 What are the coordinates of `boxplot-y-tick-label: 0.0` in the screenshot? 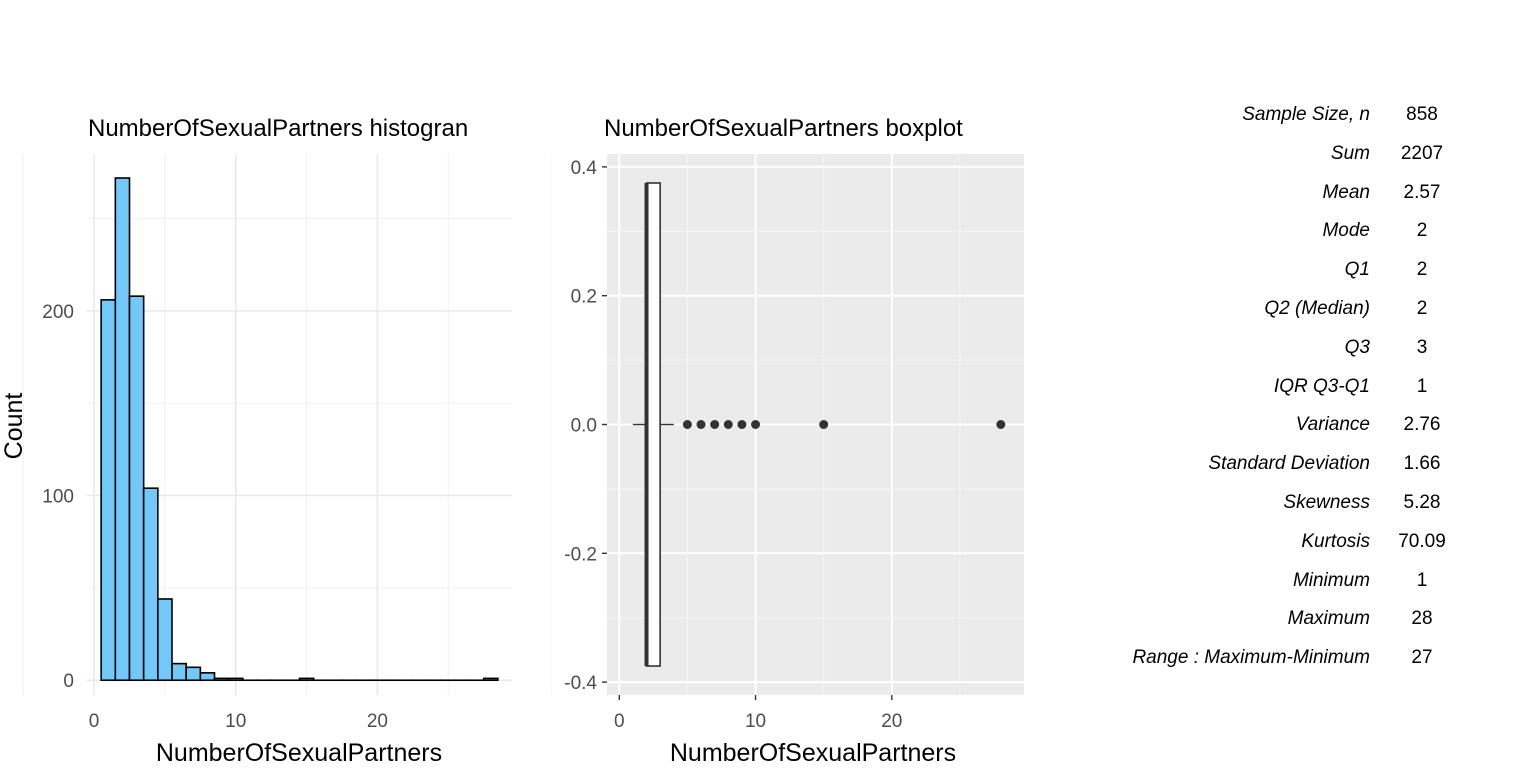 It's located at (584, 426).